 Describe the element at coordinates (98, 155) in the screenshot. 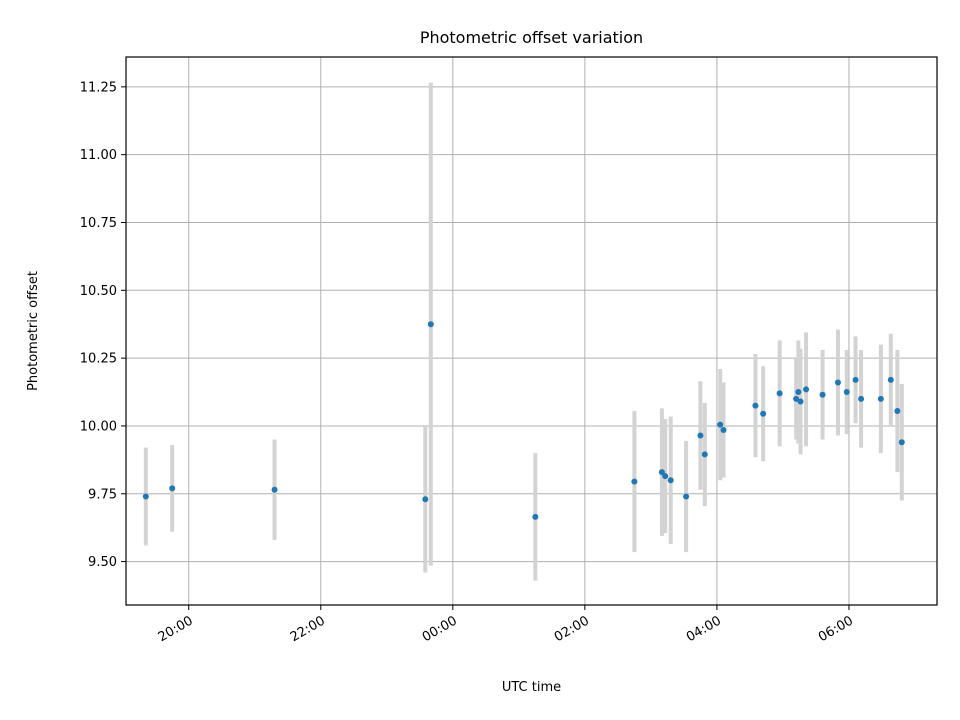

I see `y-tick-label: 11.00` at that location.